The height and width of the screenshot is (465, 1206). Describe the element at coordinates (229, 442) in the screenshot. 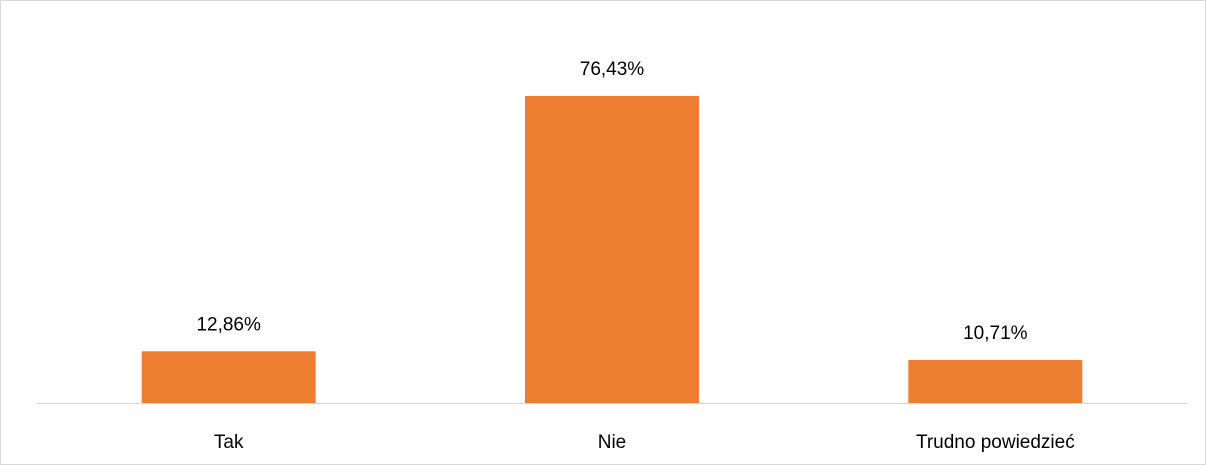

I see `x-tick-label: Tak` at that location.